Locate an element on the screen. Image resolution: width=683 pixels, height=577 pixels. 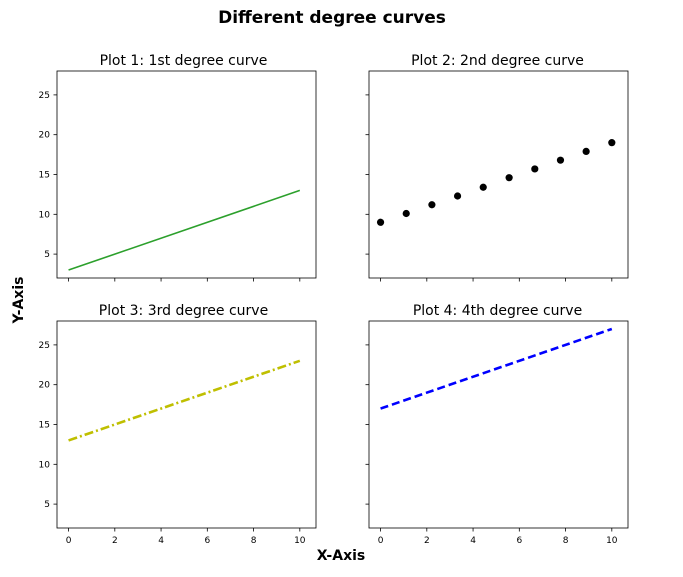
plot-1-y-tick-label: 20 is located at coordinates (45, 136).